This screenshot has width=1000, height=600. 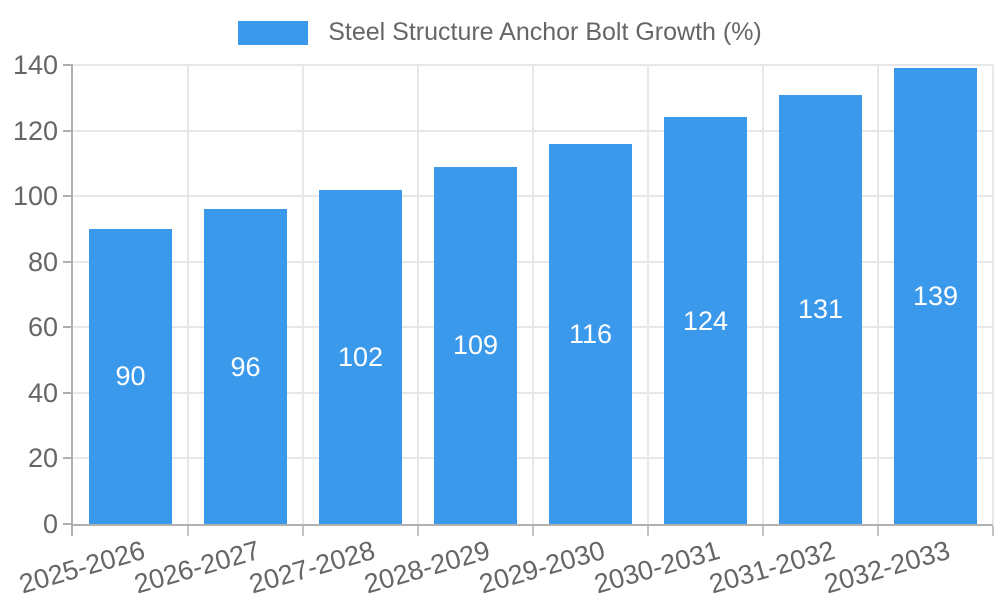 I want to click on y-tick-label: 0, so click(x=50, y=524).